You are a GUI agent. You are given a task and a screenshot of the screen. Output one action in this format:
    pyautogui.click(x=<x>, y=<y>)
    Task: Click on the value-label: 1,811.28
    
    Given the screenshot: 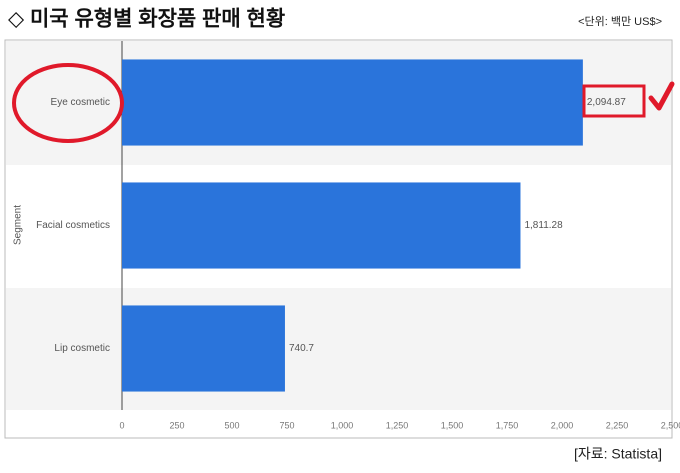 What is the action you would take?
    pyautogui.click(x=543, y=225)
    